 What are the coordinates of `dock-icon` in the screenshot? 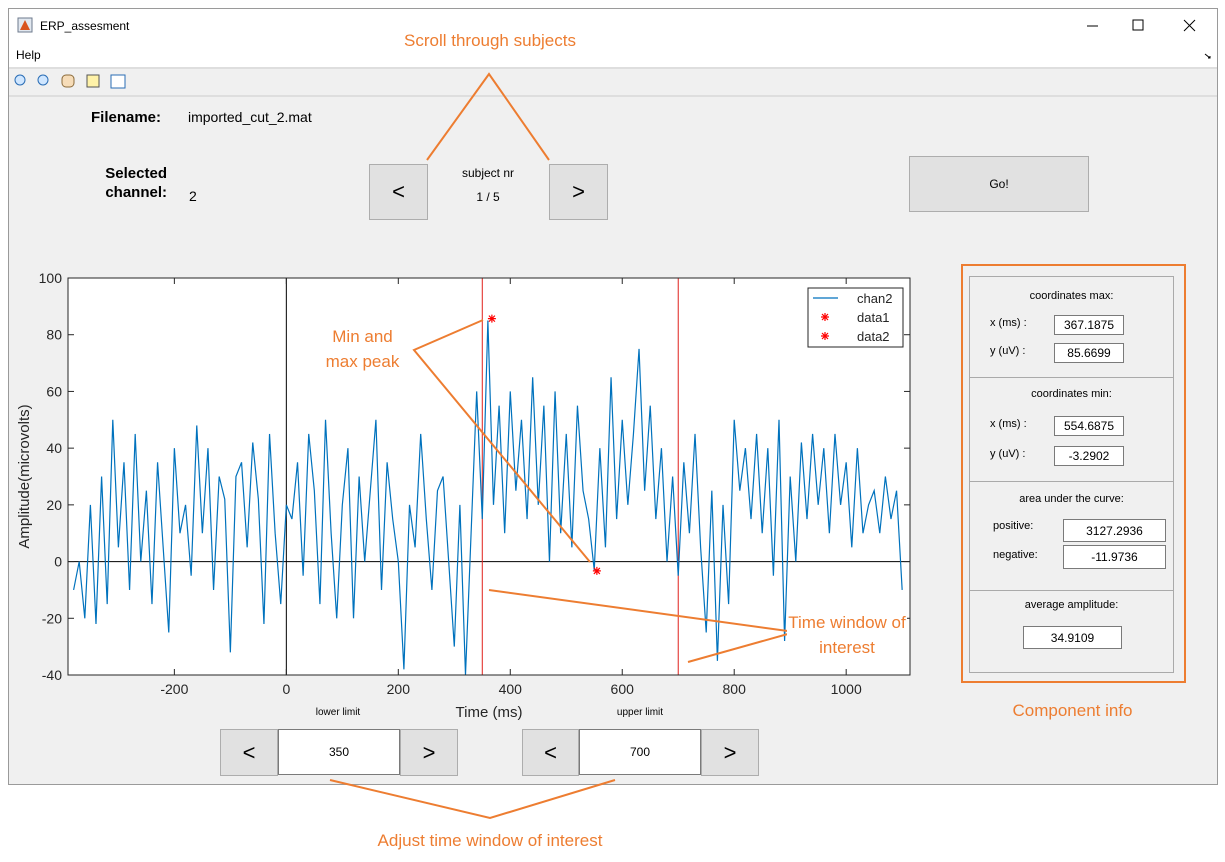 It's located at (1207, 56).